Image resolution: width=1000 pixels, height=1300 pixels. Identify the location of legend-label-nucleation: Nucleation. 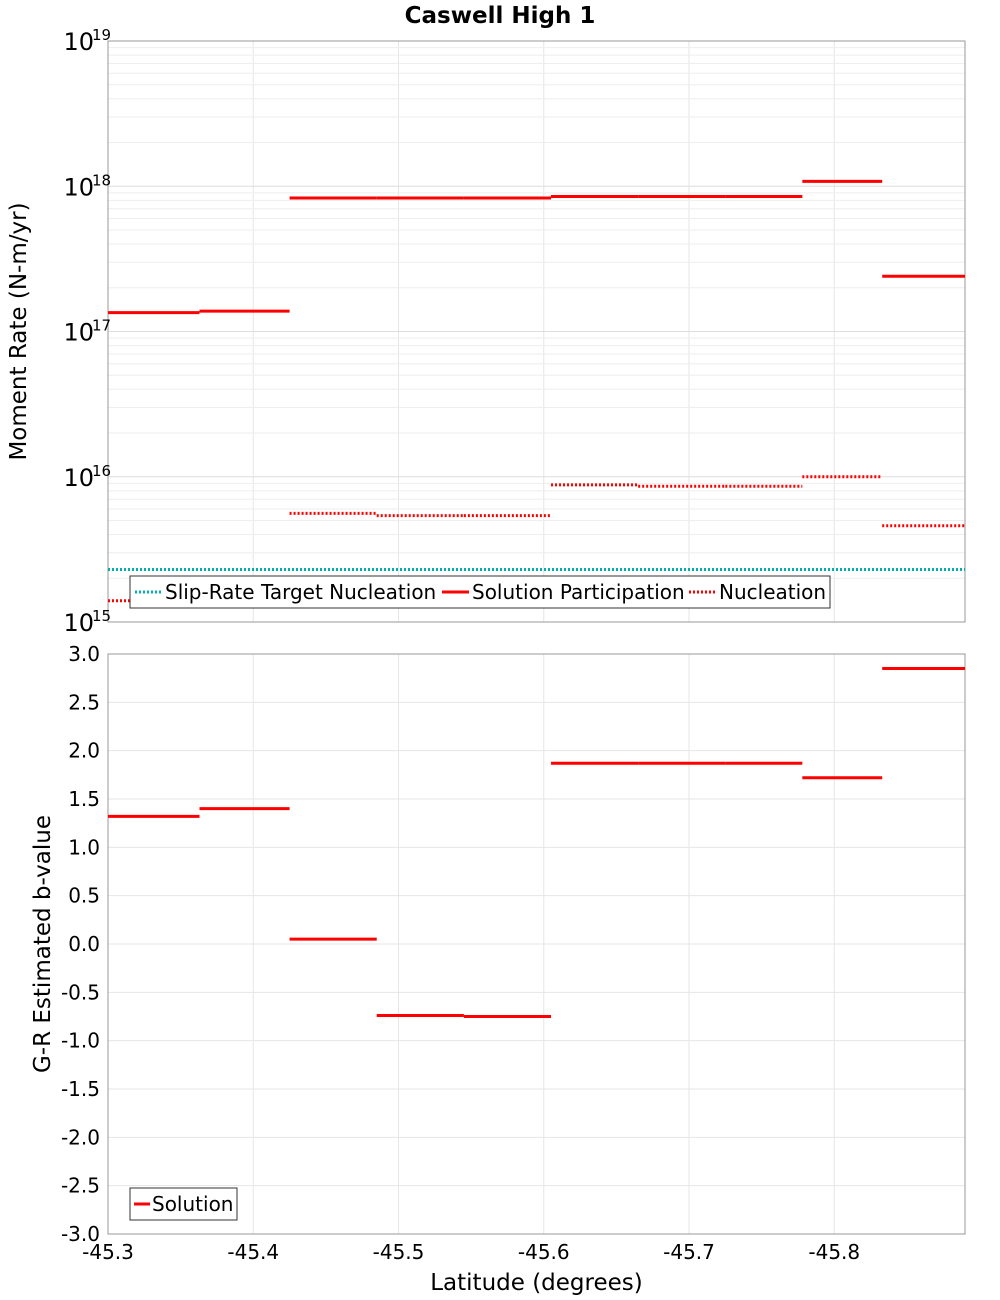
(772, 592).